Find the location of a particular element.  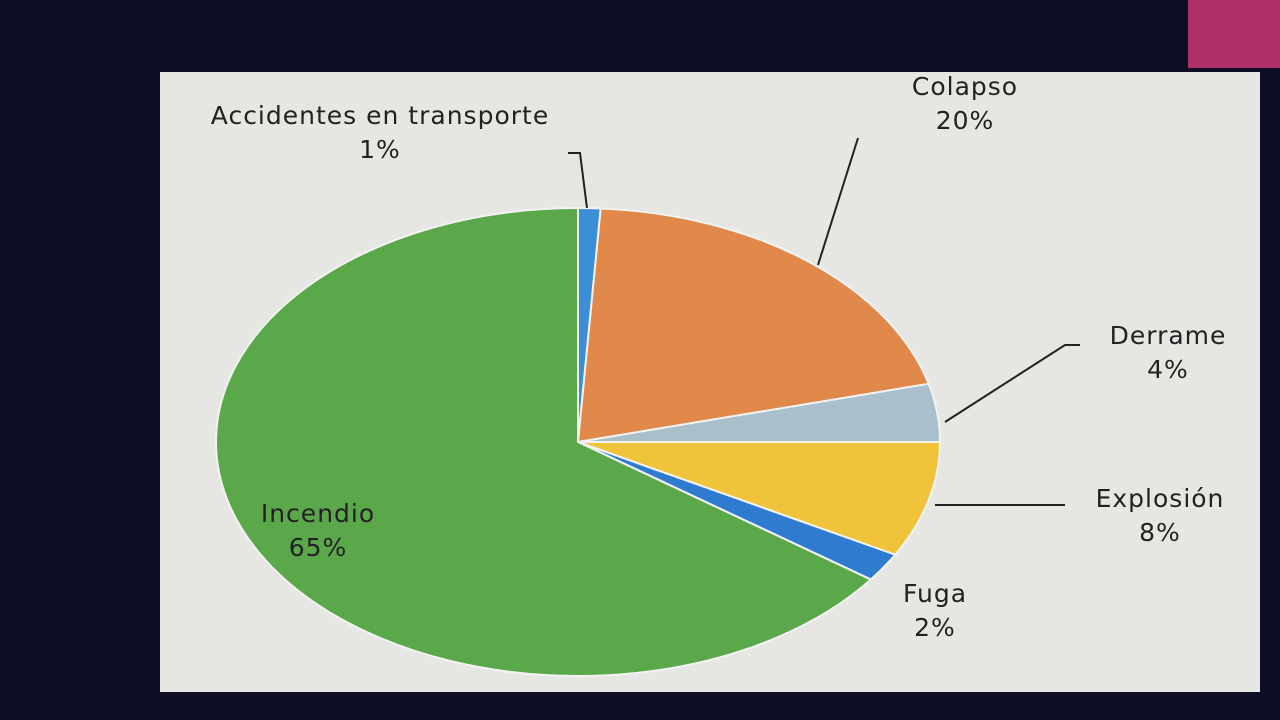

slice-label: Fuga is located at coordinates (935, 593).